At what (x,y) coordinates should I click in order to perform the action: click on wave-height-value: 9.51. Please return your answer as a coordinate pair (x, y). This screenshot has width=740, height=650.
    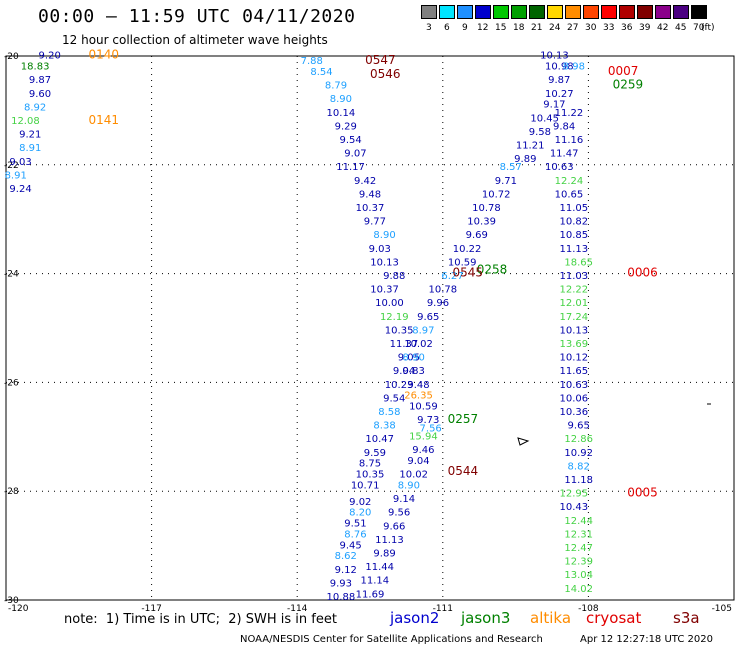
    Looking at the image, I should click on (355, 524).